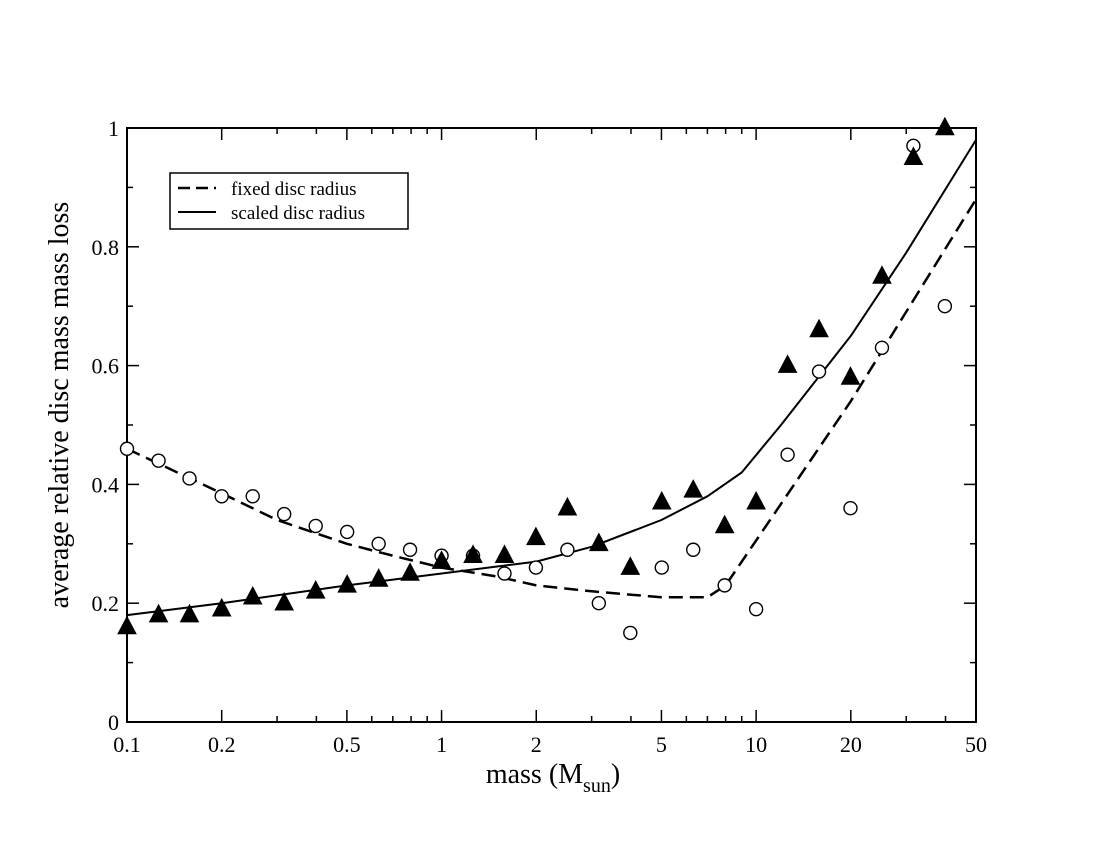 The width and height of the screenshot is (1100, 850). What do you see at coordinates (347, 744) in the screenshot?
I see `x-tick-label: 0.5` at bounding box center [347, 744].